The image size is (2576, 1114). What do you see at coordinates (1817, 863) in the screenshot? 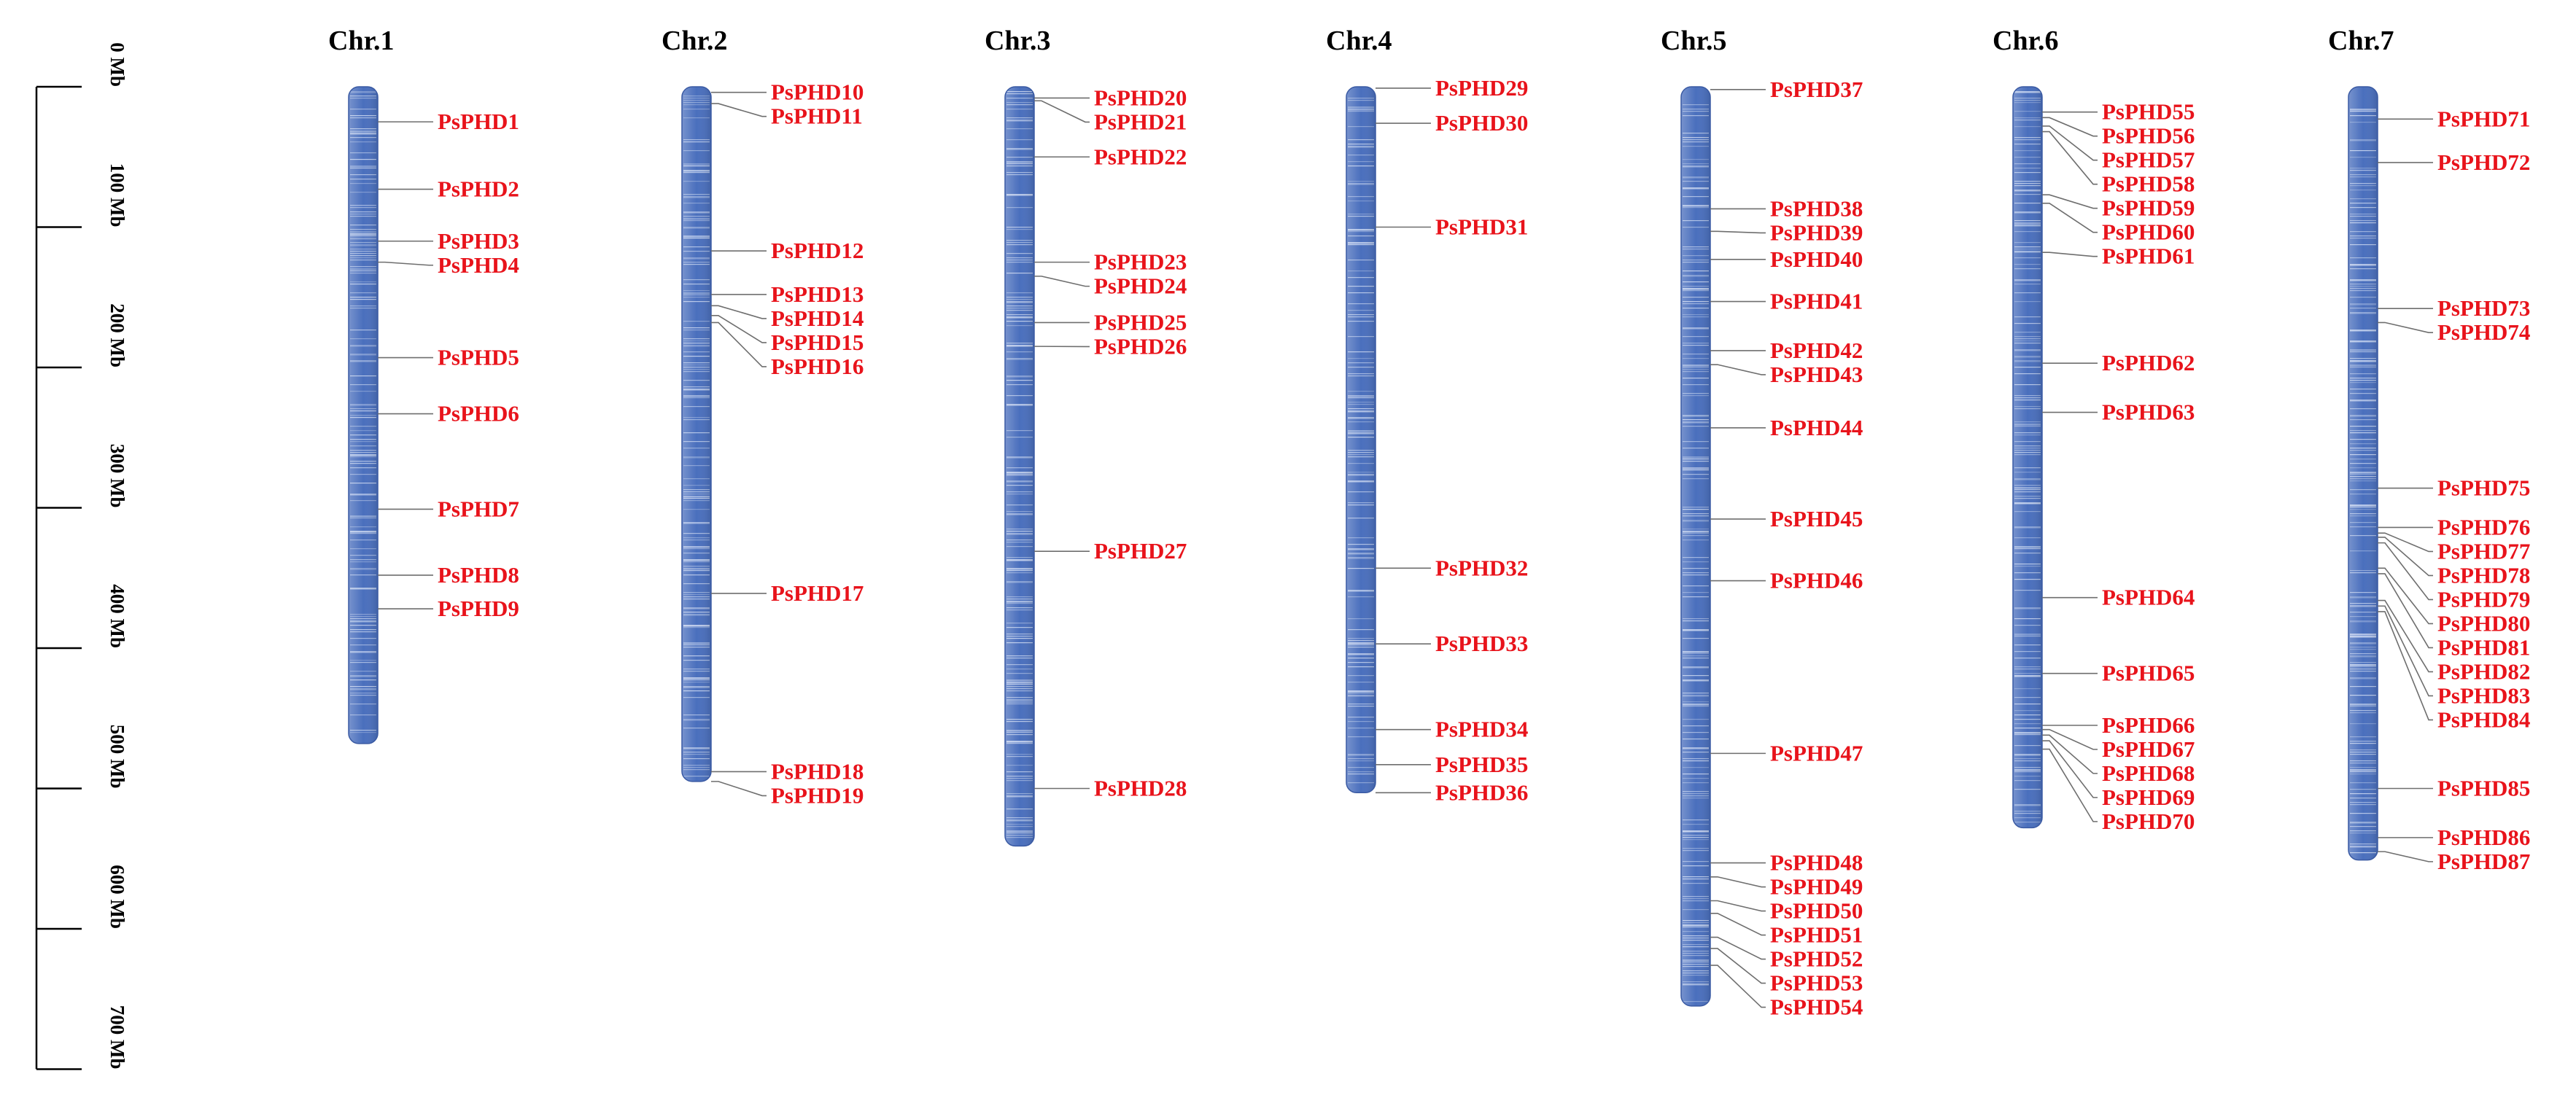
I see `gene-label: PsPHD48` at bounding box center [1817, 863].